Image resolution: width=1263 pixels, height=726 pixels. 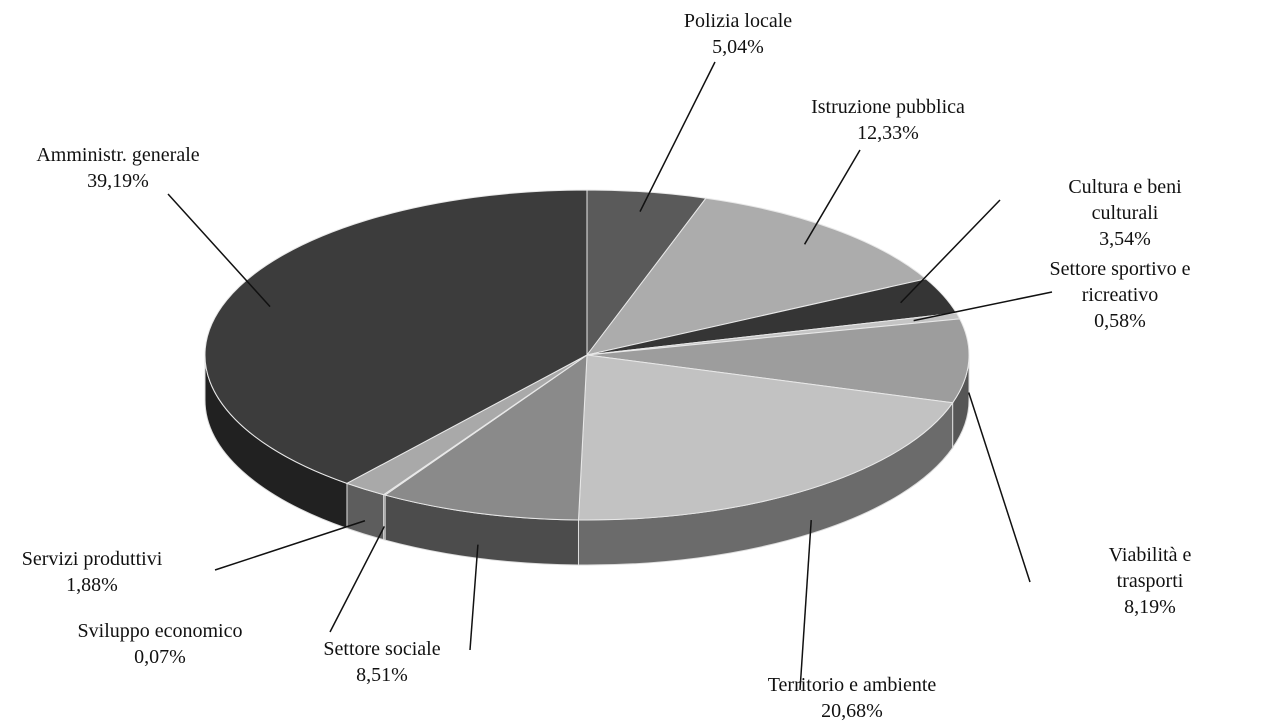 I want to click on label-value: 3,54%, so click(x=1125, y=239).